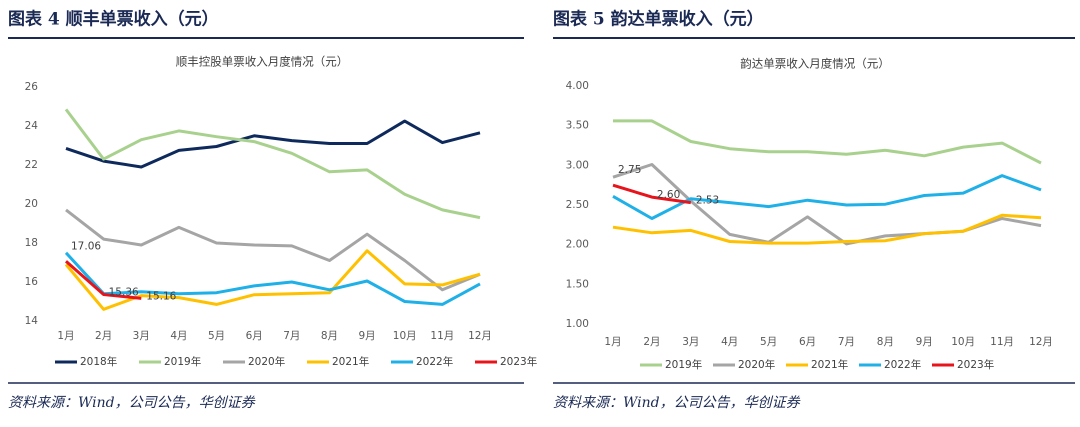 This screenshot has height=427, width=1080. What do you see at coordinates (124, 292) in the screenshot?
I see `data-label: 15.36` at bounding box center [124, 292].